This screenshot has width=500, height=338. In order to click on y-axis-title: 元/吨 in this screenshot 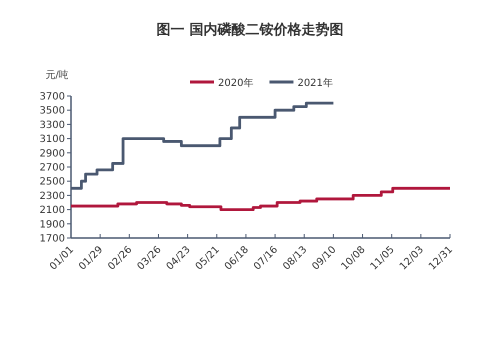, I will do `click(57, 75)`.